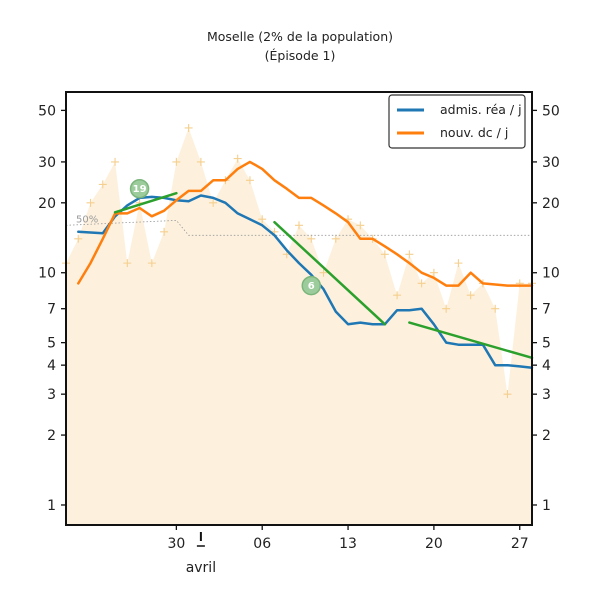 This screenshot has height=600, width=600. Describe the element at coordinates (434, 544) in the screenshot. I see `x-tick-label: 20` at that location.